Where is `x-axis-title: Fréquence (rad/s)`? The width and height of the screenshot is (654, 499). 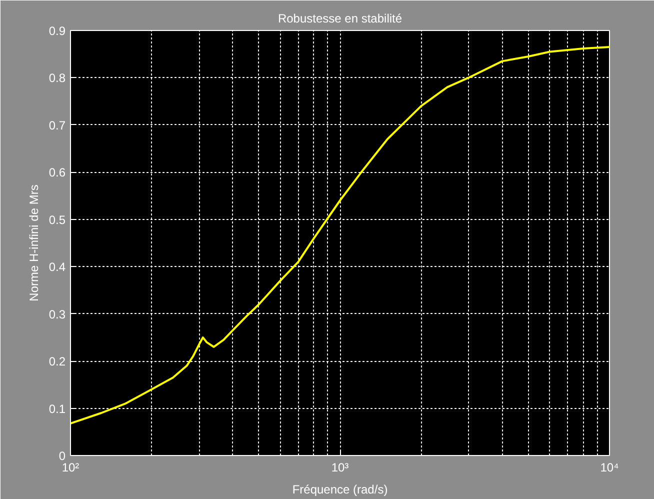
x-axis-title: Fréquence (rad/s) is located at coordinates (340, 489).